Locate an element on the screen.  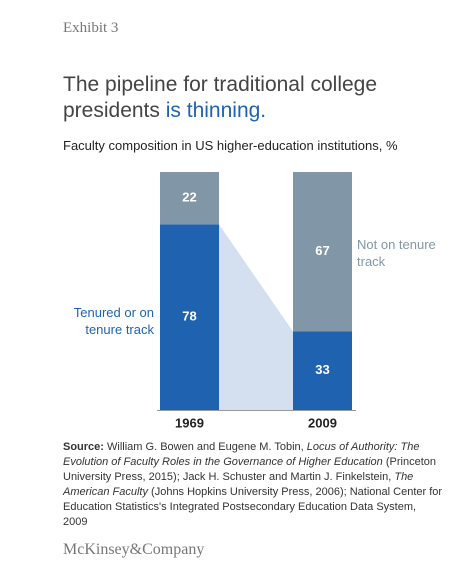
source-text: The American Faculty is located at coordinates (238, 484).